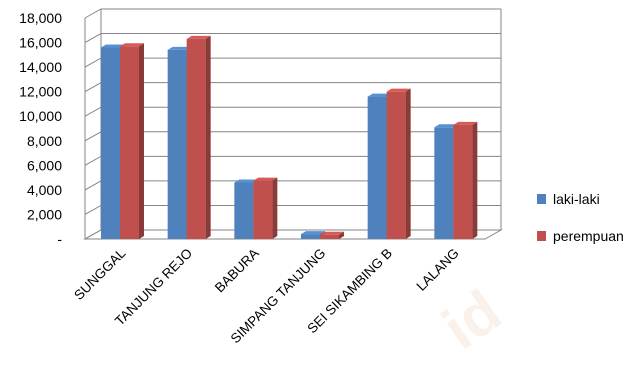 The width and height of the screenshot is (642, 379). I want to click on legend-label: perempuan, so click(588, 236).